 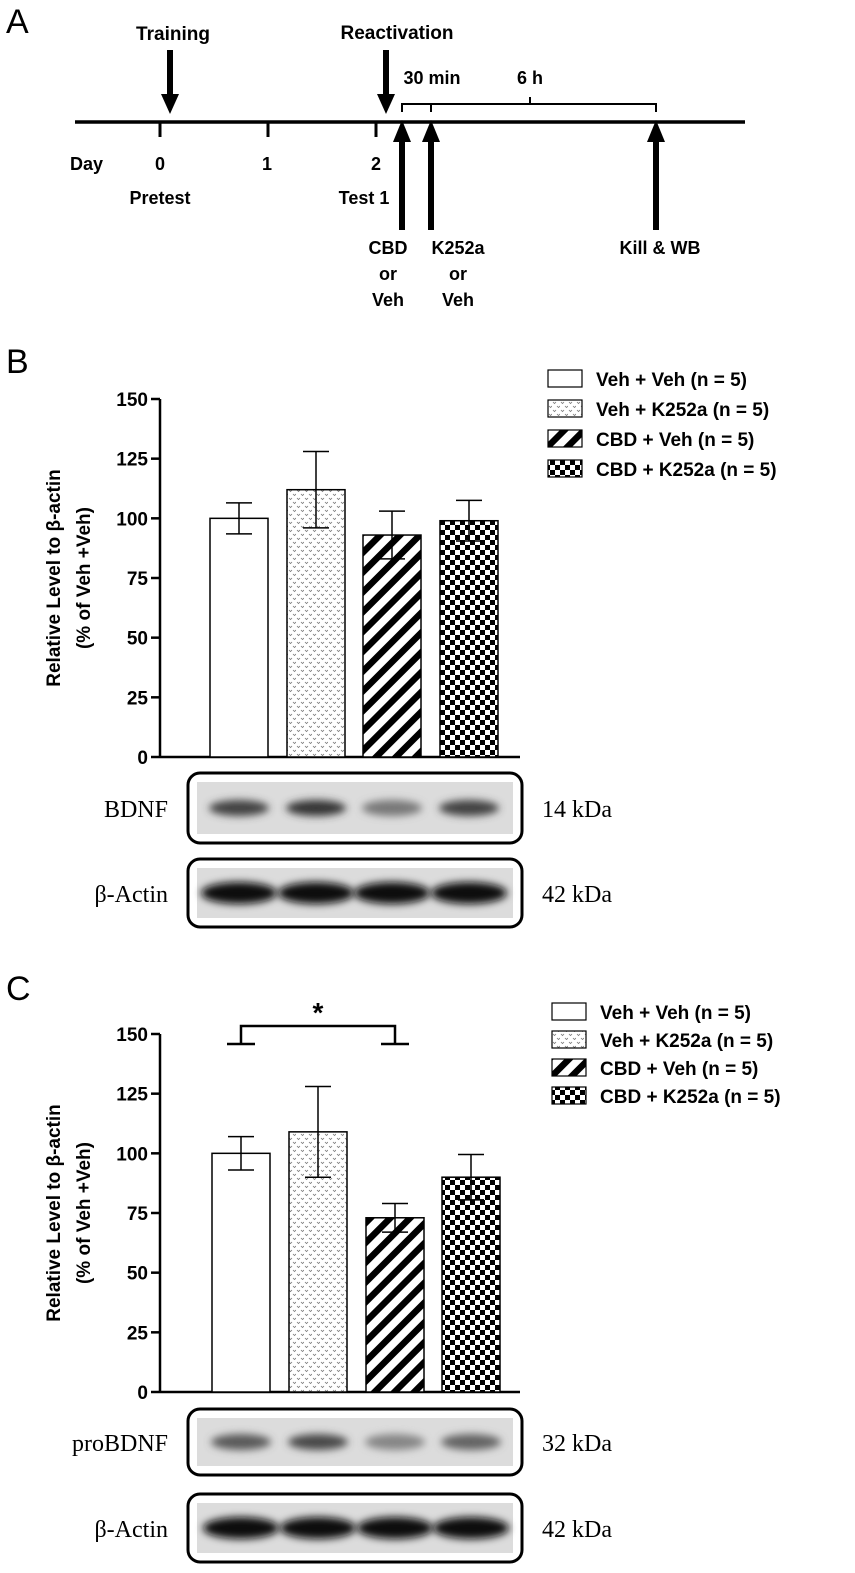 I want to click on pretest-label: Pretest, so click(x=159, y=198).